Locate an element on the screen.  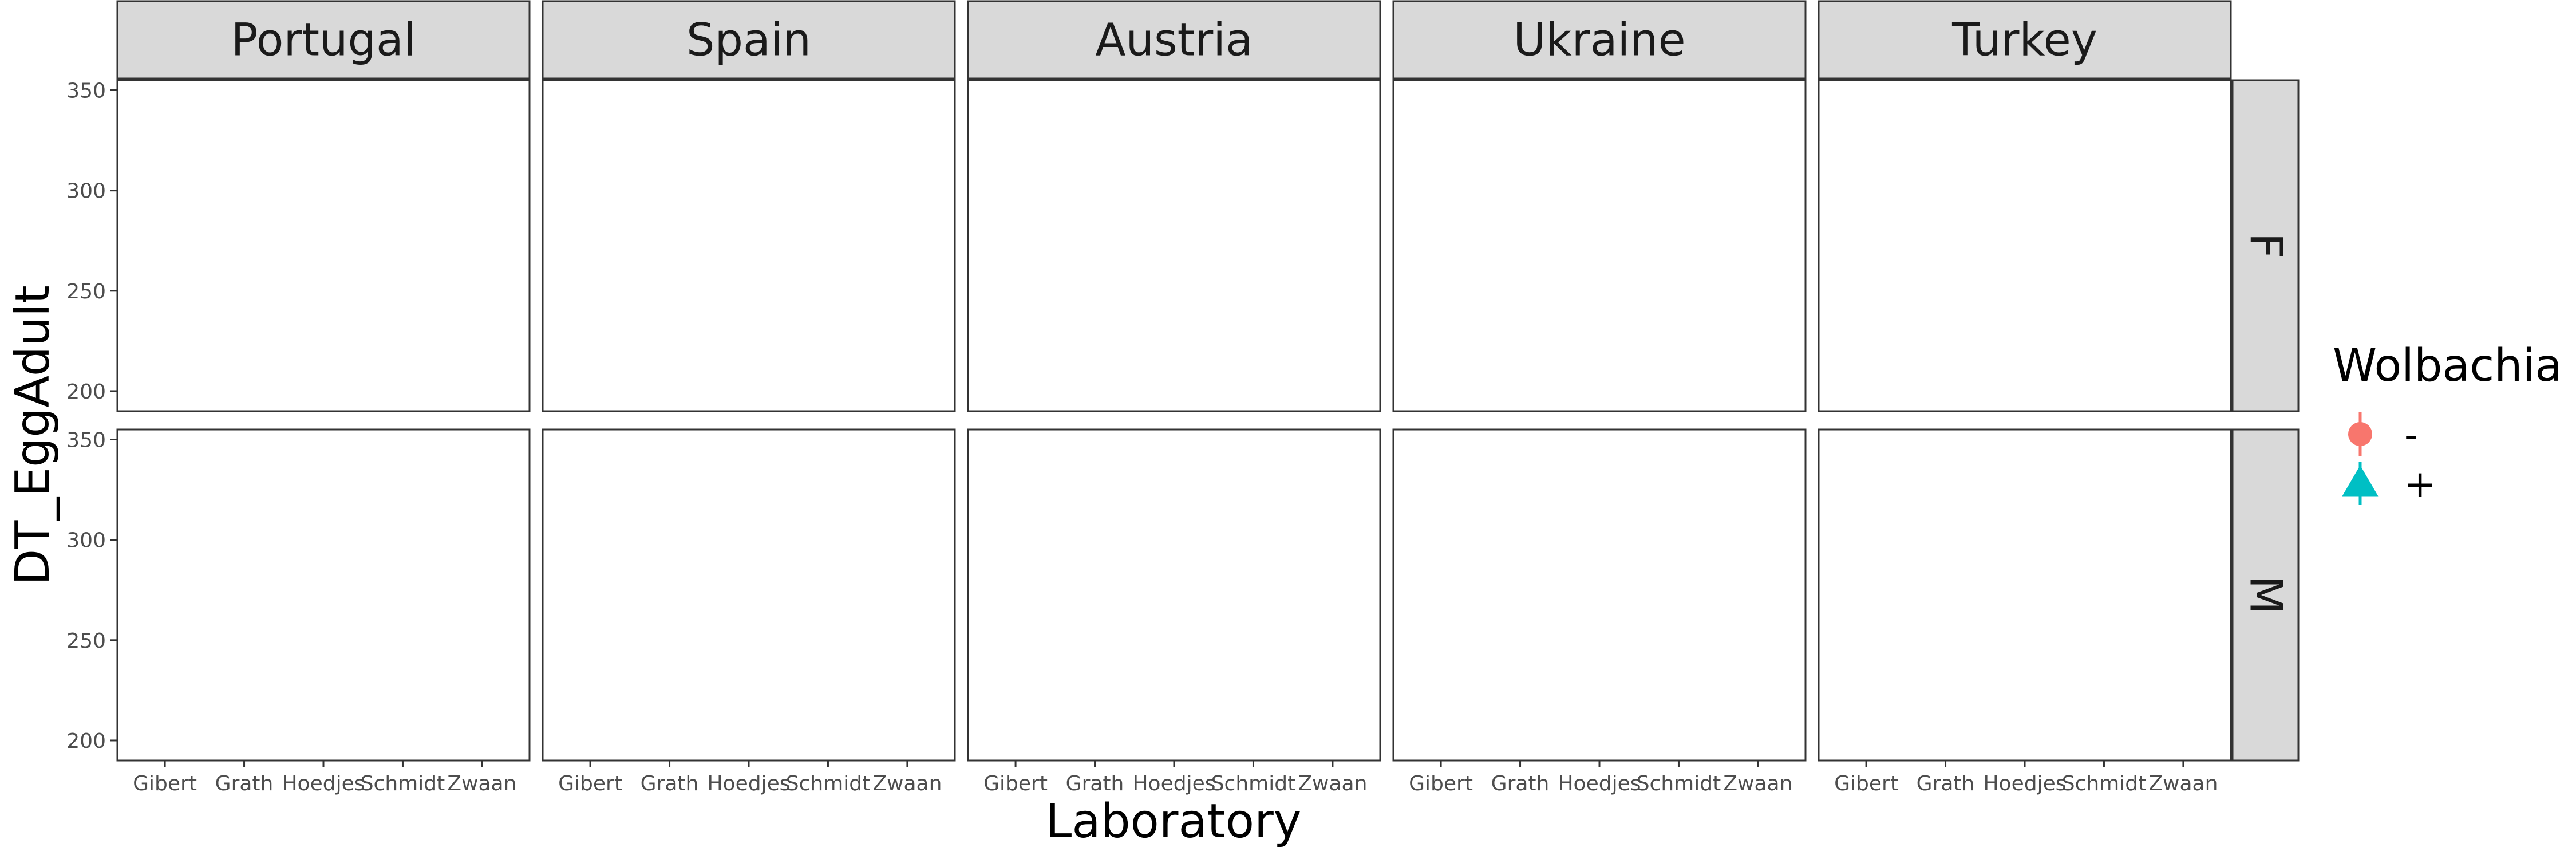
legend-title: Wolbachia is located at coordinates (2447, 366).